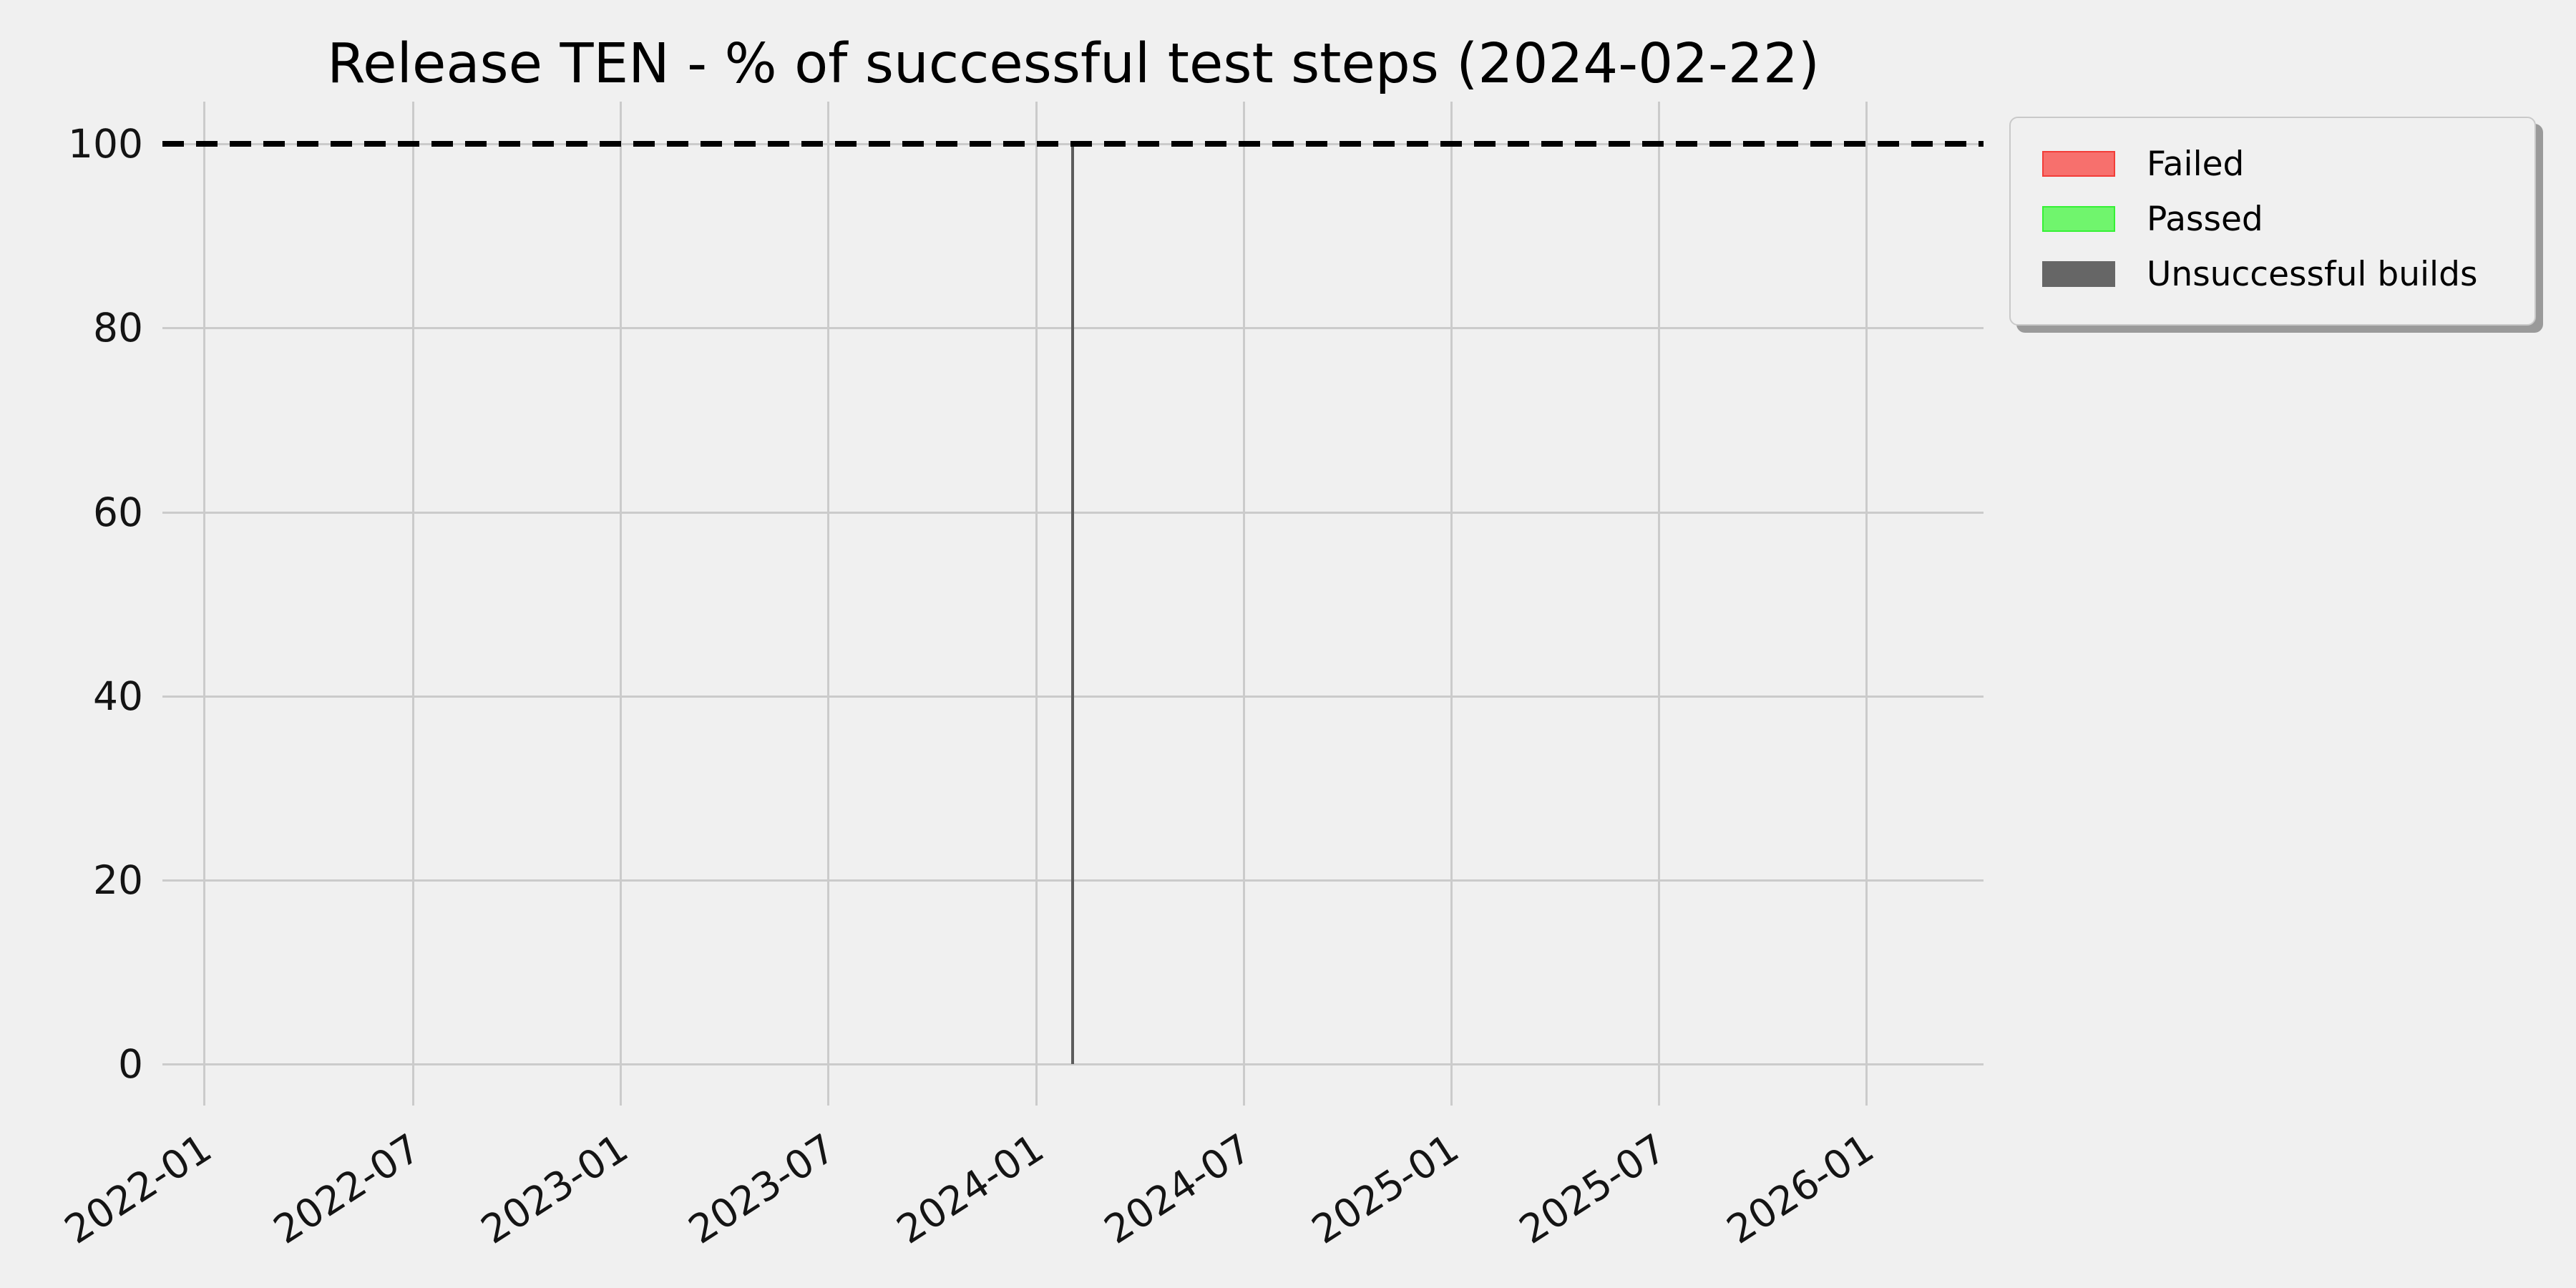  Describe the element at coordinates (1072, 604) in the screenshot. I see `unsuccessful-build-bar` at that location.